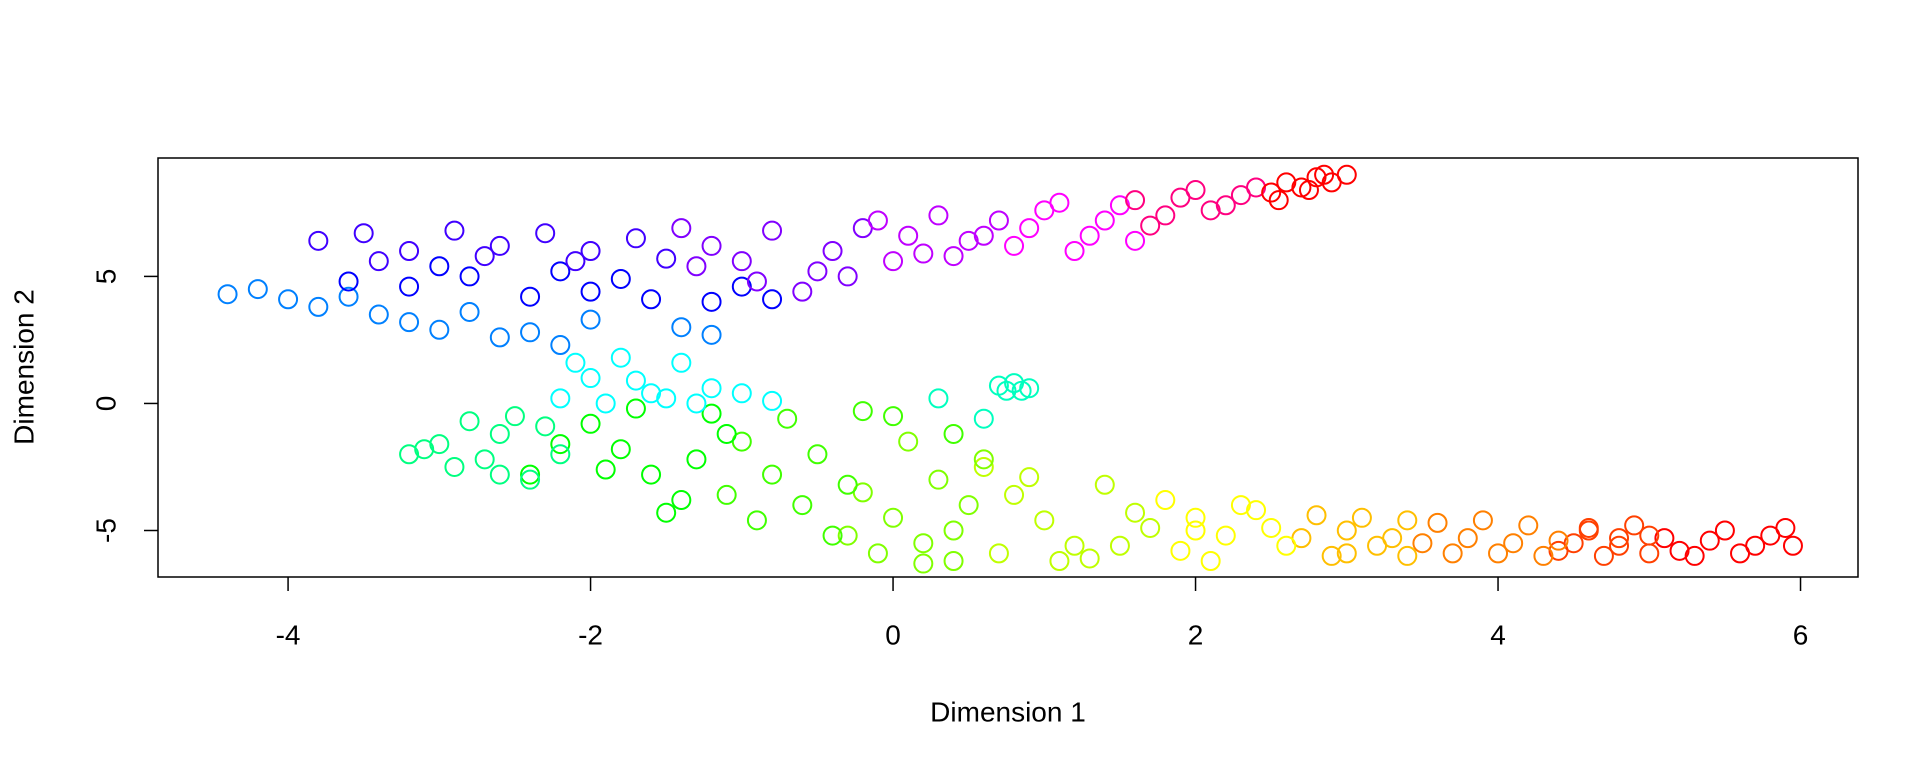 This screenshot has height=768, width=1920. I want to click on y-tick-label: 5, so click(105, 277).